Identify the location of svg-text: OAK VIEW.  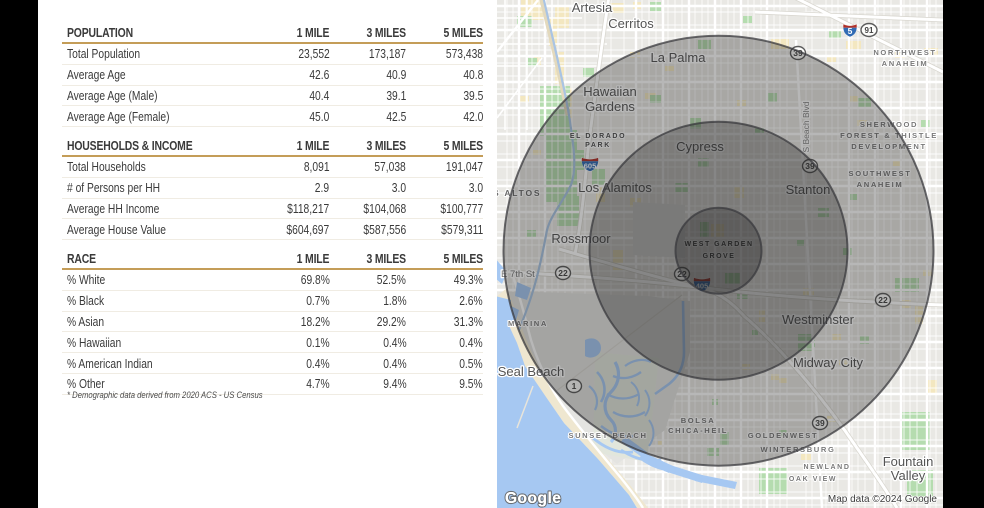
(813, 479).